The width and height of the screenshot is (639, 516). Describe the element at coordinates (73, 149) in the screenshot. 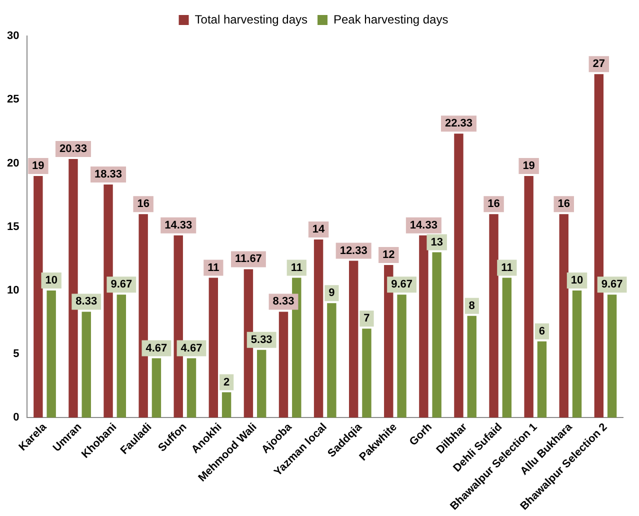

I see `data-label: 20.33` at that location.